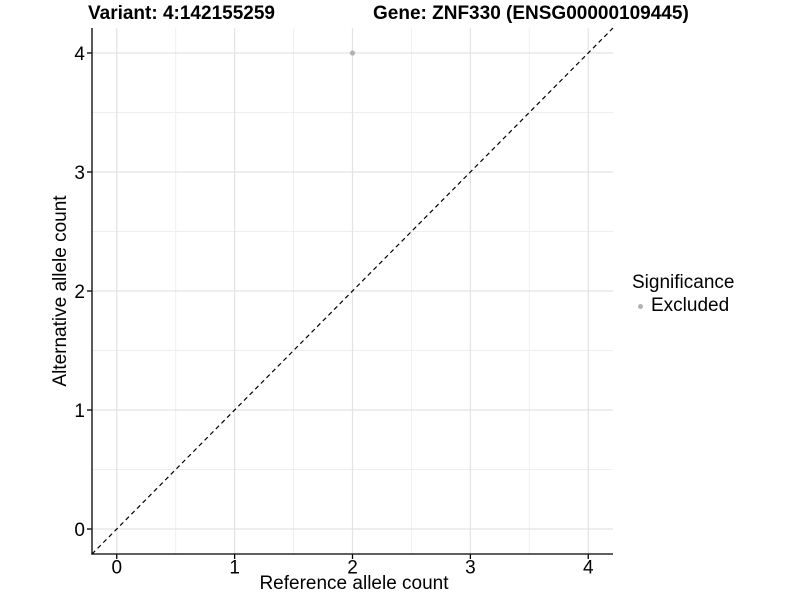  What do you see at coordinates (181, 13) in the screenshot?
I see `variant-title: Variant: 4:142155259` at bounding box center [181, 13].